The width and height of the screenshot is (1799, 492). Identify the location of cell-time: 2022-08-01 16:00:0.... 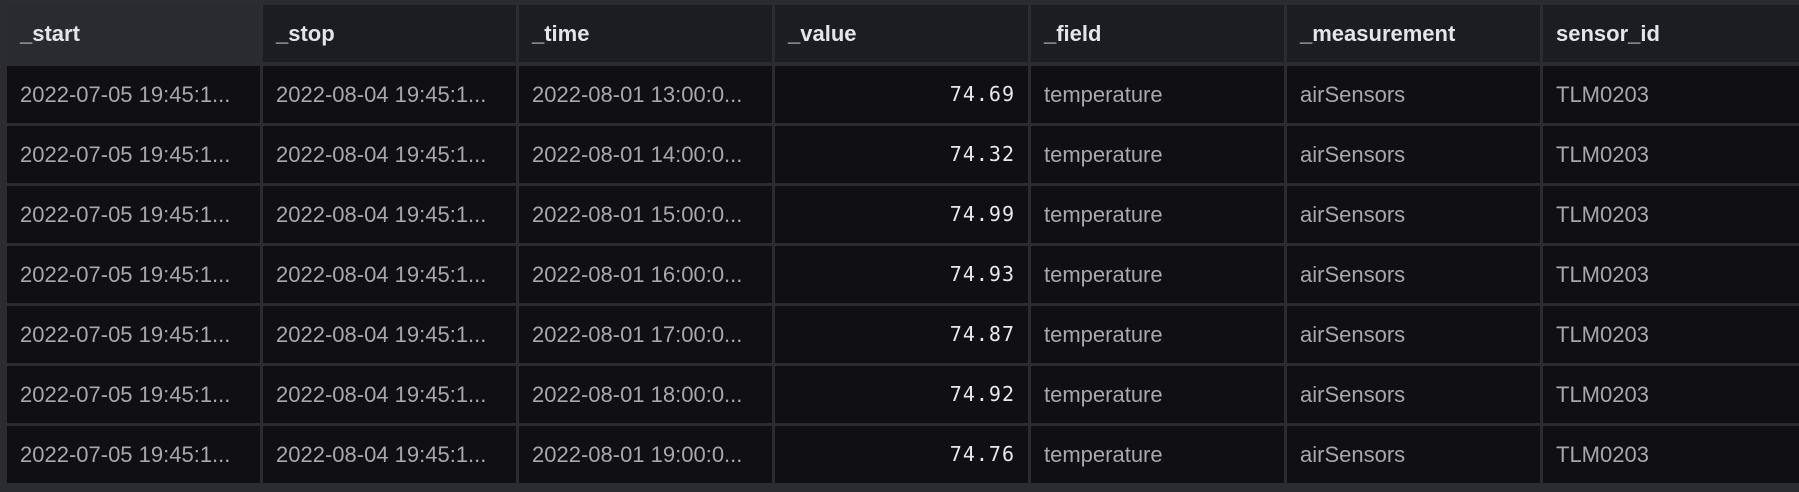
(645, 274).